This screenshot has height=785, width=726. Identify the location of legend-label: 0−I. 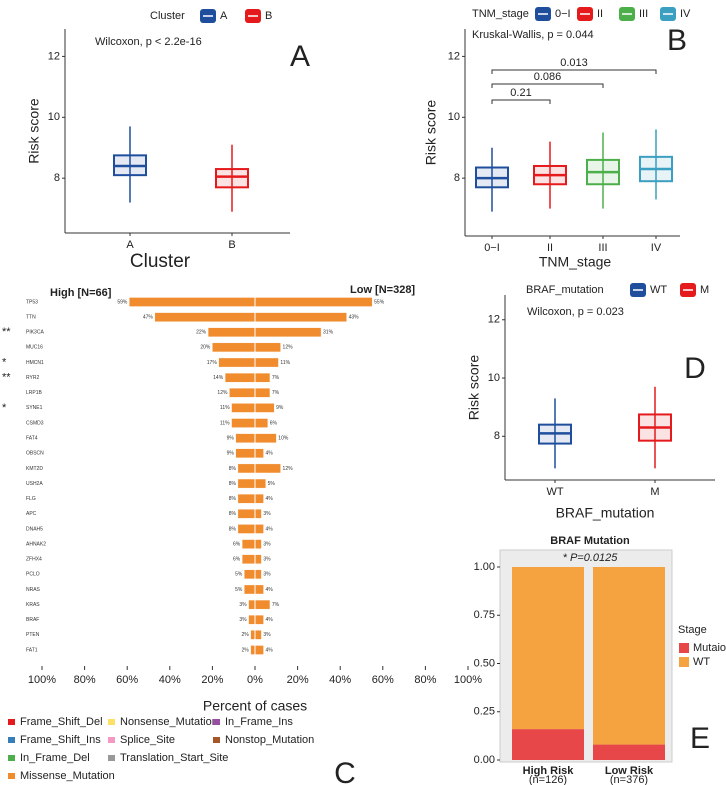
(563, 14).